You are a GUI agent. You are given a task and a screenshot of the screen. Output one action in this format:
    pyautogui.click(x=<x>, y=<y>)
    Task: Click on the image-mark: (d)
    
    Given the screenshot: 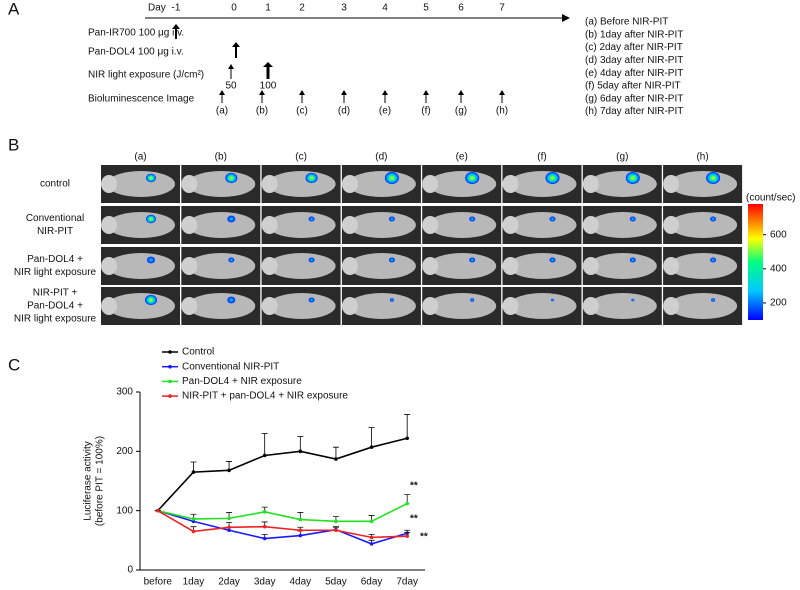 What is the action you would take?
    pyautogui.click(x=344, y=111)
    